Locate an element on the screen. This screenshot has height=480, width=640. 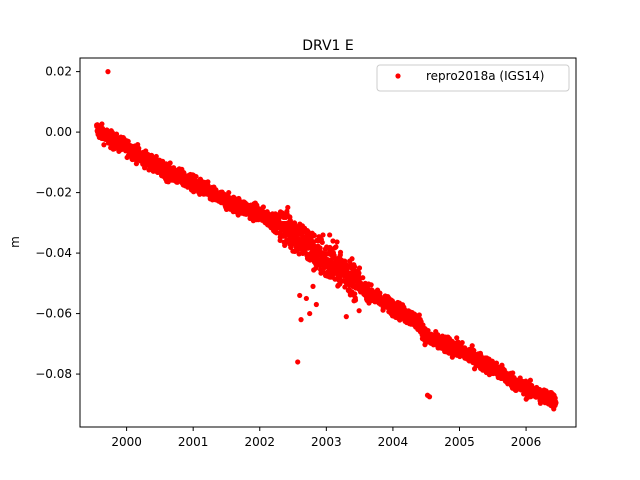
legend-label: repro2018a (IGS14) is located at coordinates (485, 76).